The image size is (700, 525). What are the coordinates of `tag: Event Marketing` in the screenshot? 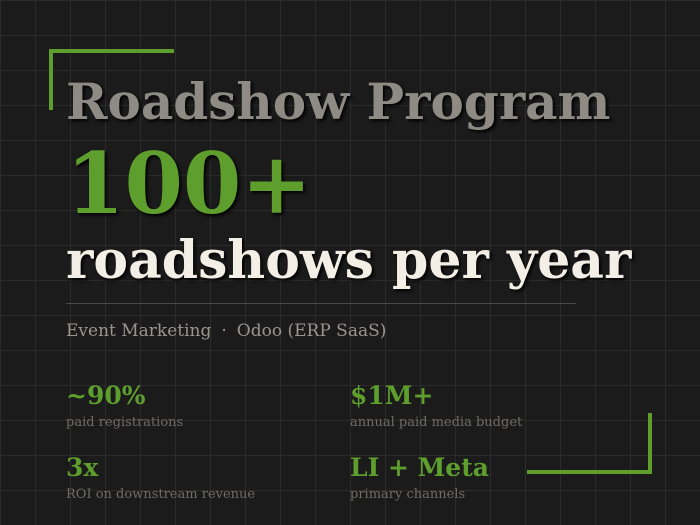 It's located at (139, 331).